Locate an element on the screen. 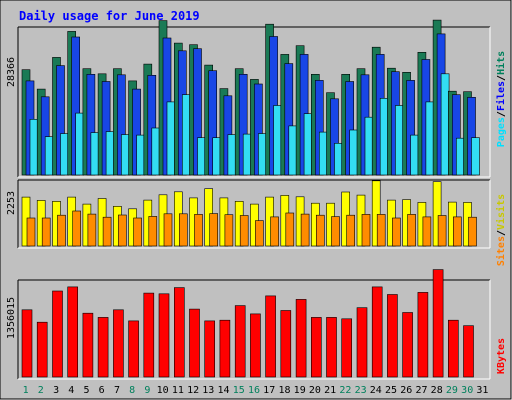  x-tick-label-3: 3 is located at coordinates (56, 390).